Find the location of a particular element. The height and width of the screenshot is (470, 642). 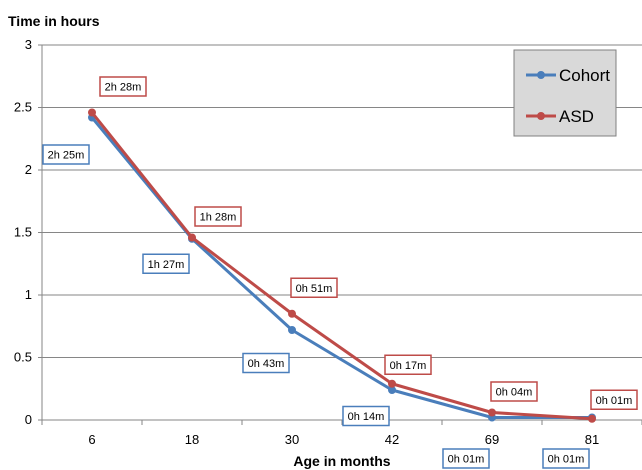

data-label-text: 1h 27m is located at coordinates (166, 265).